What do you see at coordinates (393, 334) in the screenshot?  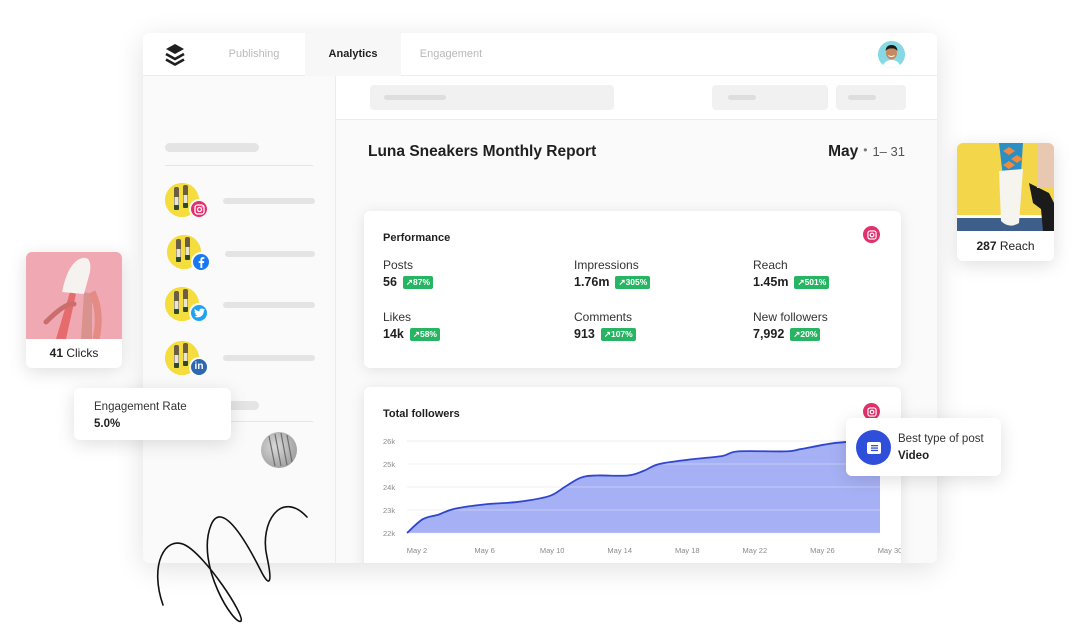 I see `metric-value: 14k` at bounding box center [393, 334].